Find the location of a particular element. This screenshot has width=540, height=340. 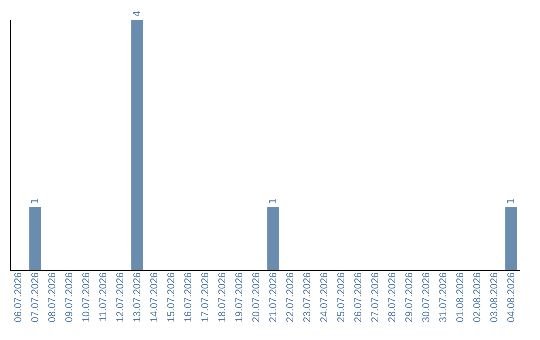

x-tick-label: 28.07.2026 is located at coordinates (393, 297).